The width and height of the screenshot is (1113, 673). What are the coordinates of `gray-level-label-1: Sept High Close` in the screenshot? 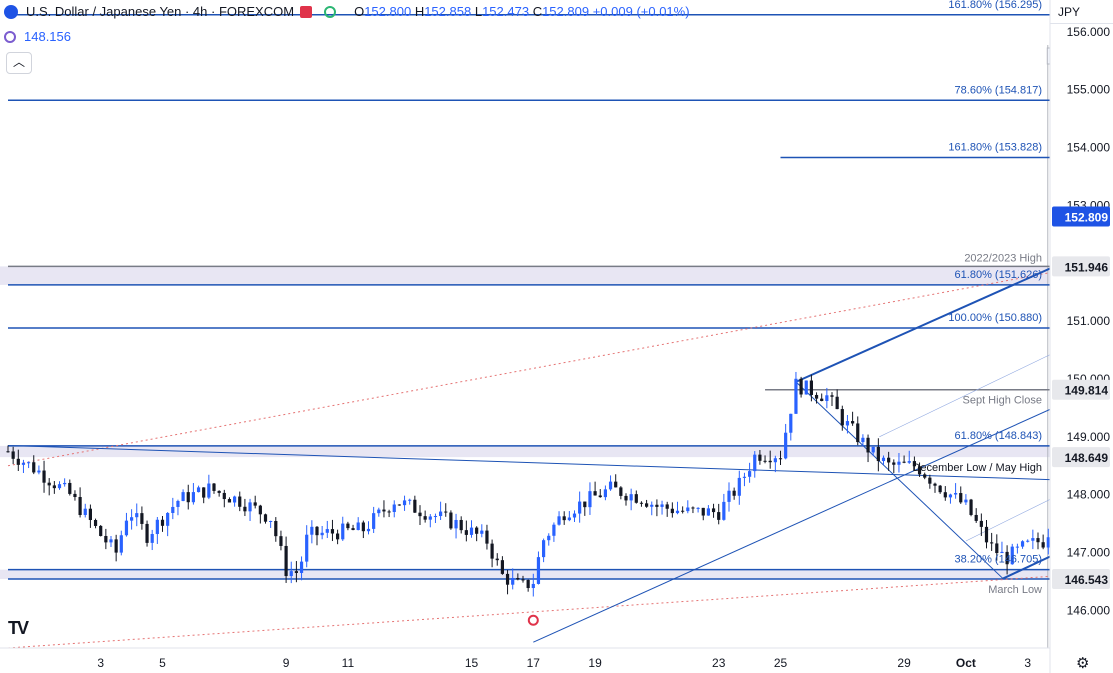 It's located at (1003, 401).